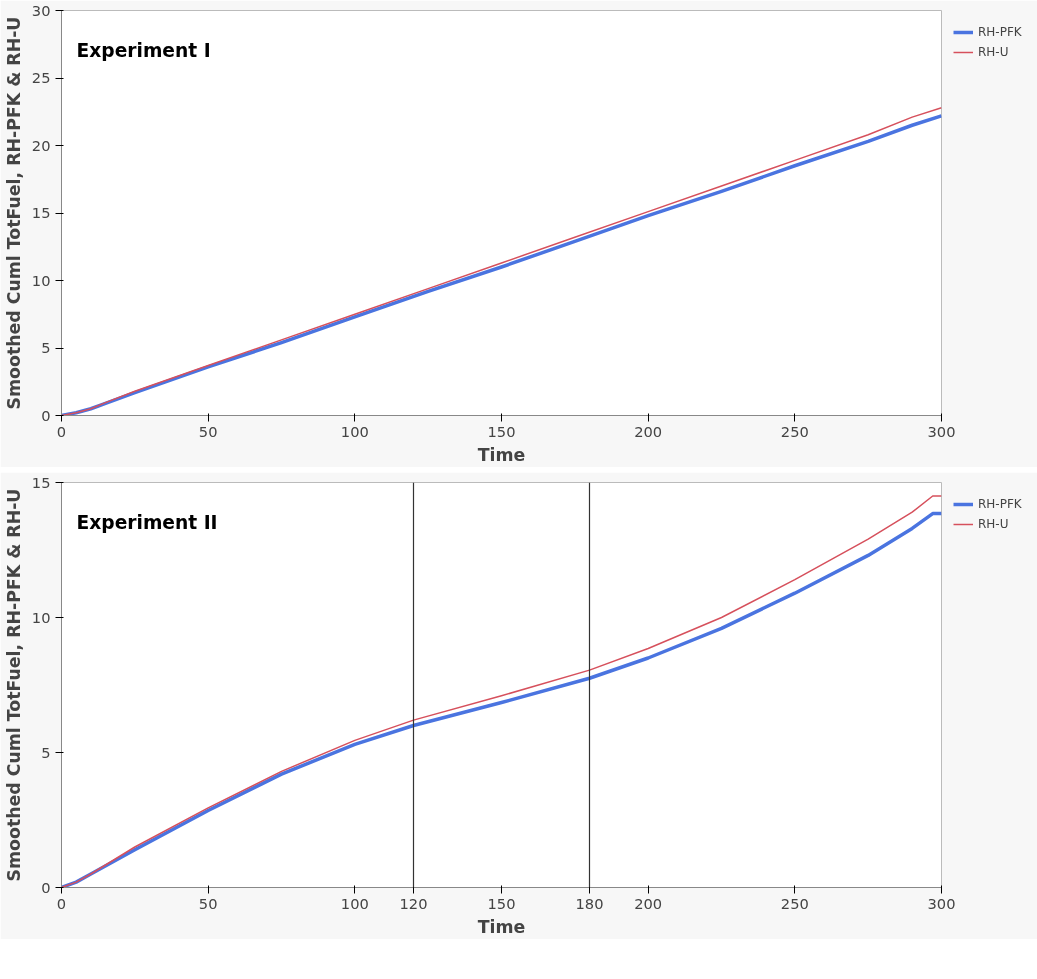 This screenshot has width=1037, height=979. Describe the element at coordinates (143, 50) in the screenshot. I see `text: Experiment I` at that location.